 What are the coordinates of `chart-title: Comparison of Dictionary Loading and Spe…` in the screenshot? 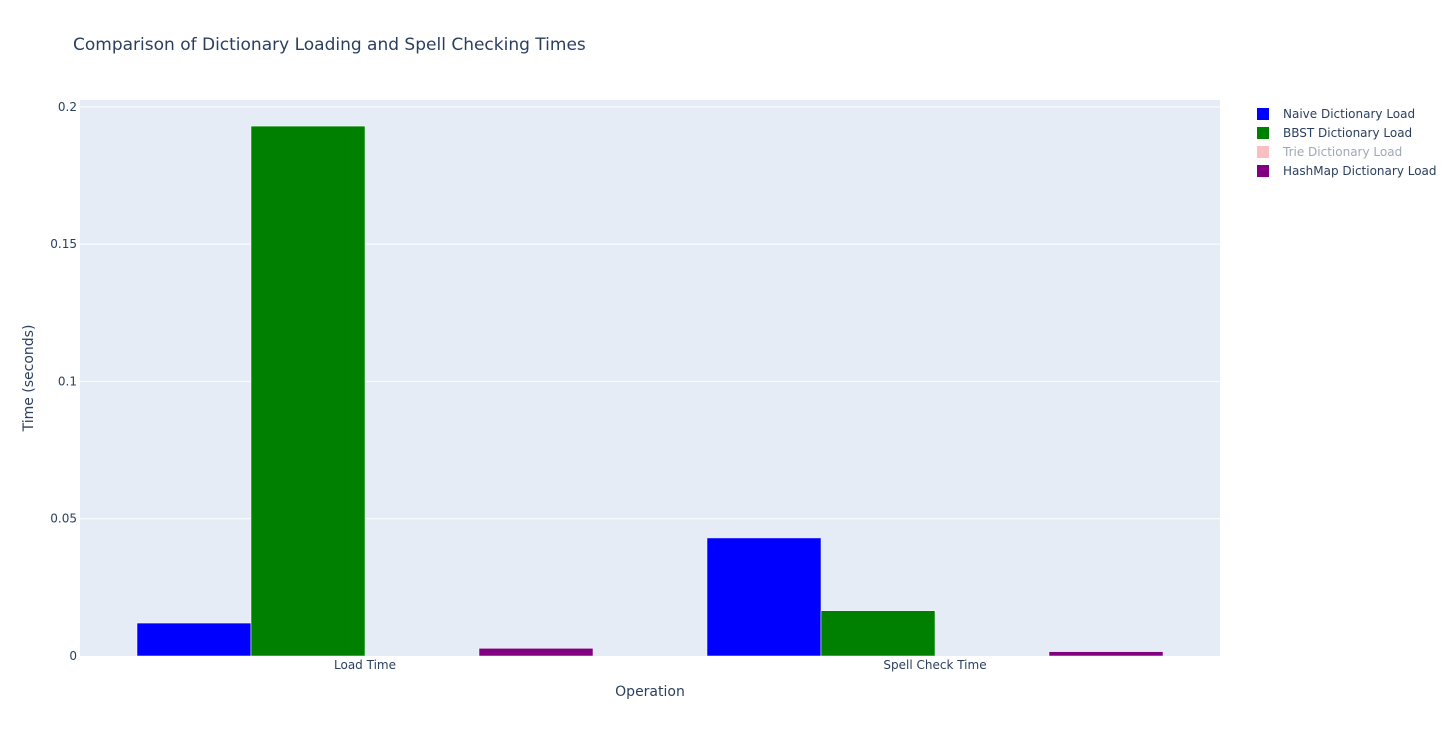 It's located at (329, 45).